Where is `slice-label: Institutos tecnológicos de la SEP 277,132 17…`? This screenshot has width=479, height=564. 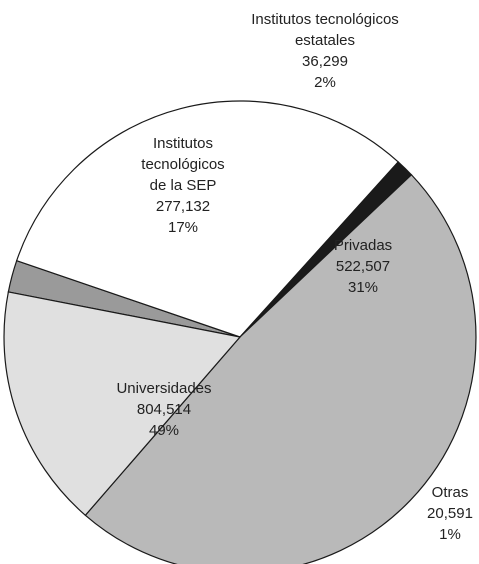
slice-label: Institutos tecnológicos de la SEP 277,132 17… is located at coordinates (182, 185).